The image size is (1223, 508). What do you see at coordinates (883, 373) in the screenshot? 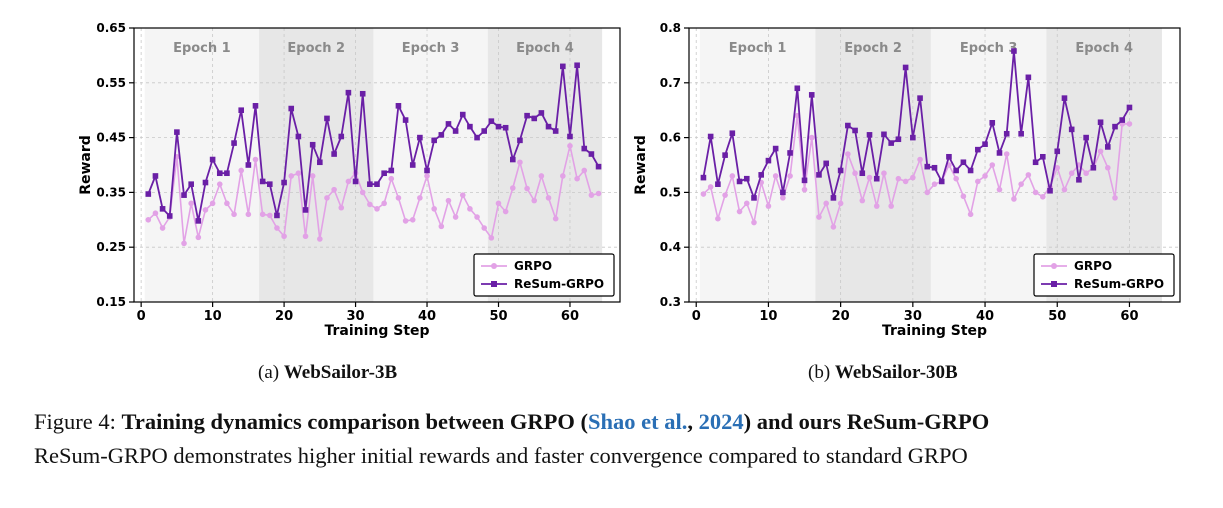
I see `subcaption-b: (b) WebSailor-30B` at bounding box center [883, 373].